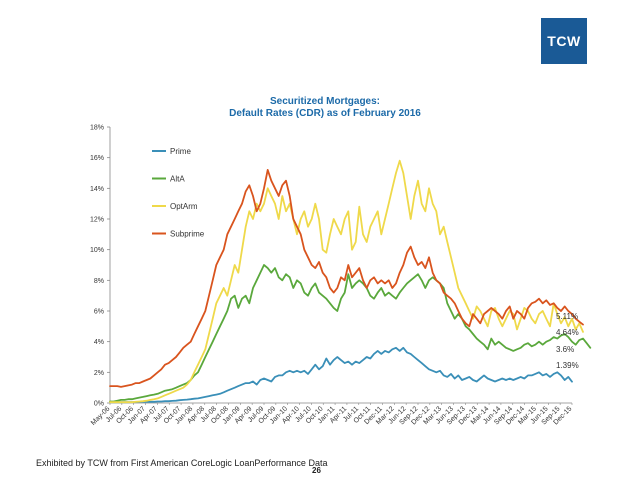  Describe the element at coordinates (178, 193) in the screenshot. I see `chart-legend: Prime AltA OptArm Subprime` at that location.